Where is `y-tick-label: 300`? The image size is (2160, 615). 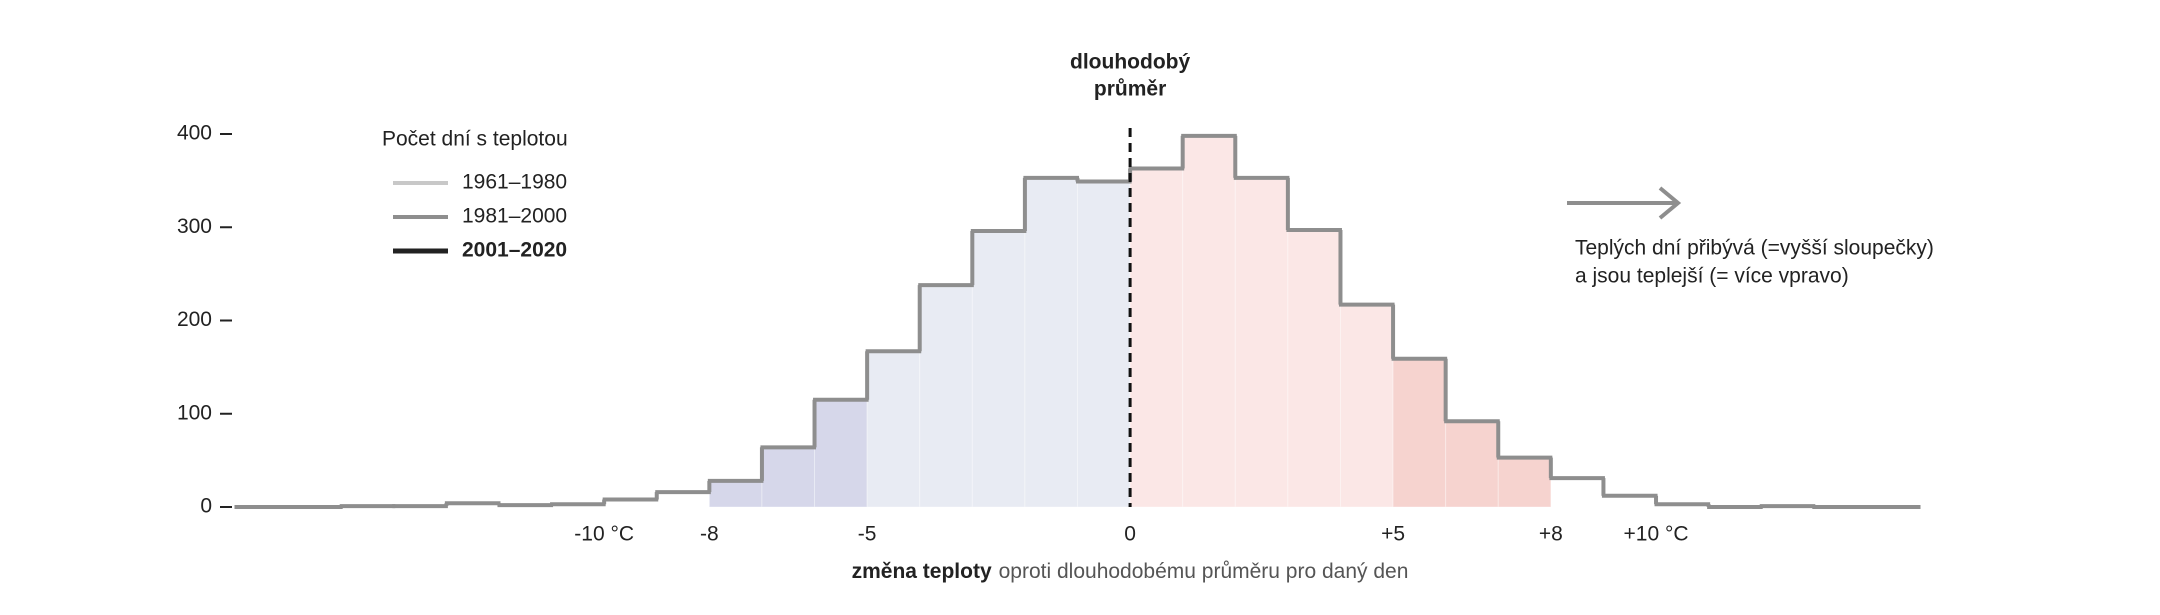 y-tick-label: 300 is located at coordinates (194, 226).